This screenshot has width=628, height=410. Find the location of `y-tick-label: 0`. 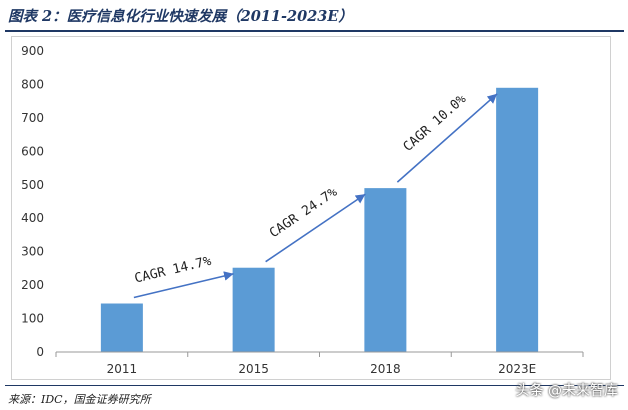

y-tick-label: 0 is located at coordinates (40, 352).